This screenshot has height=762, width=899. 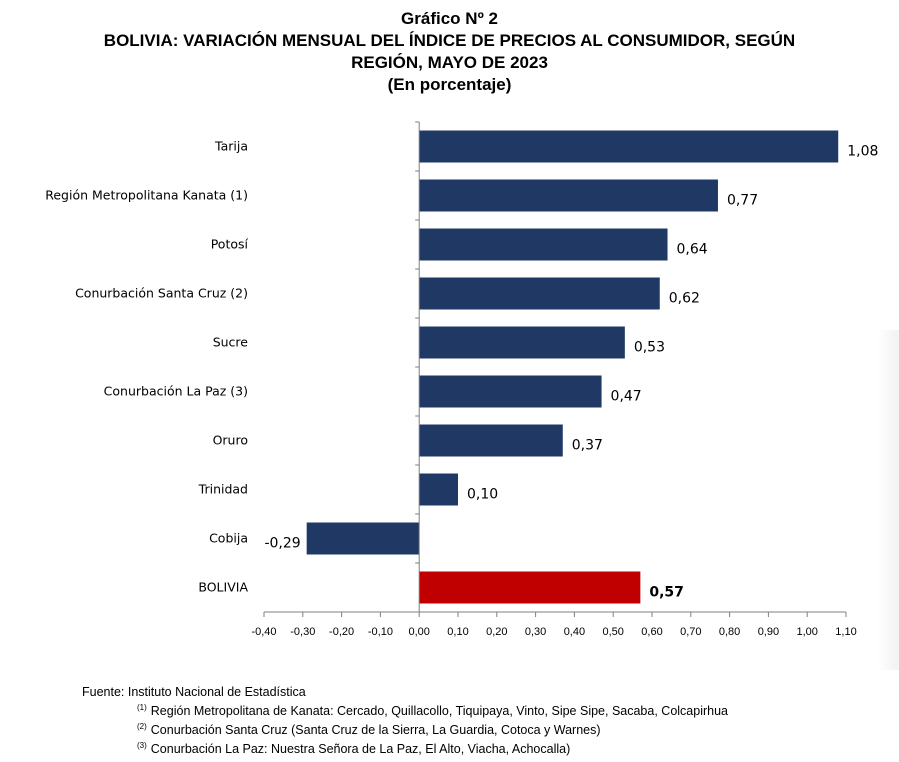 I want to click on x-tick-label: 0,80, so click(x=729, y=632).